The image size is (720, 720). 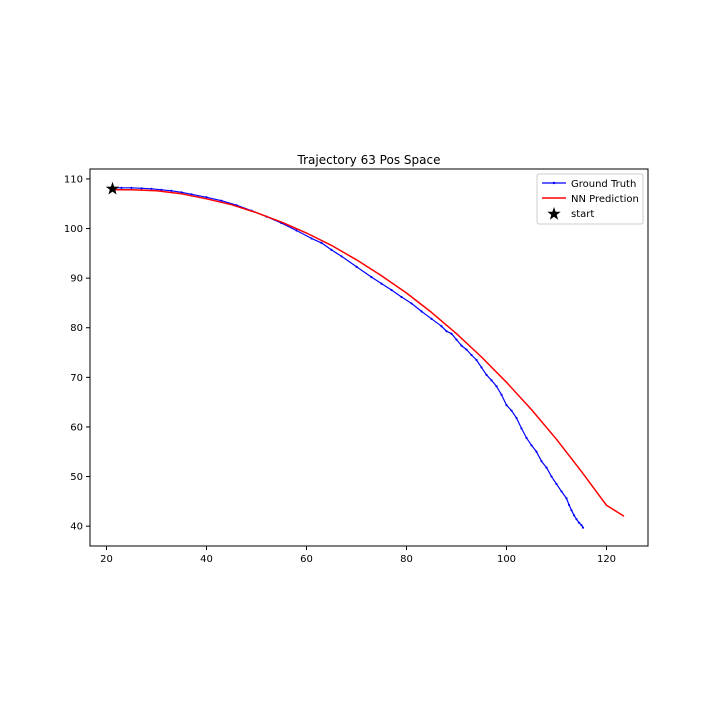 I want to click on y-tick-label: 90, so click(x=76, y=279).